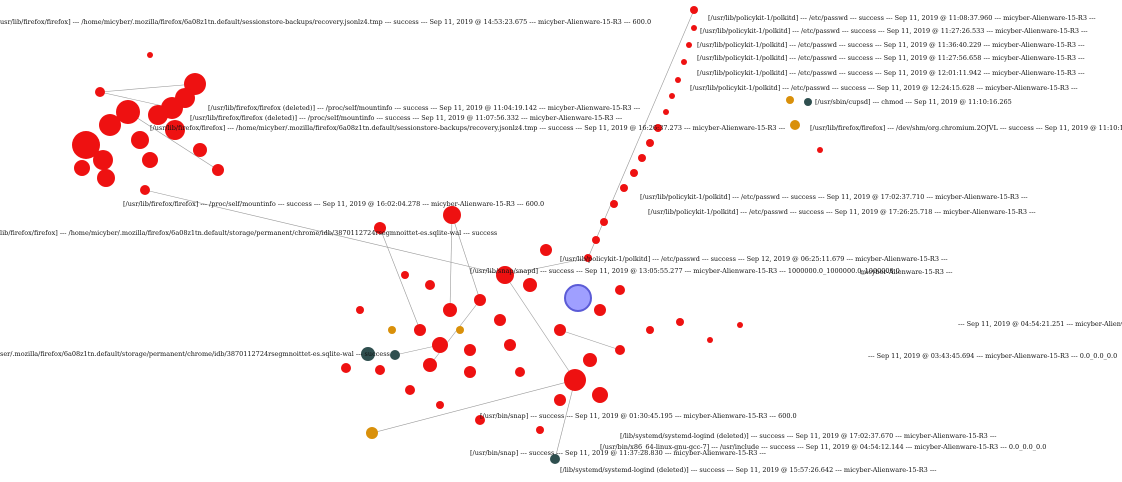 The height and width of the screenshot is (482, 1122). Describe the element at coordinates (906, 272) in the screenshot. I see `node-label: micyber-Alienware-15-R3 ---` at that location.